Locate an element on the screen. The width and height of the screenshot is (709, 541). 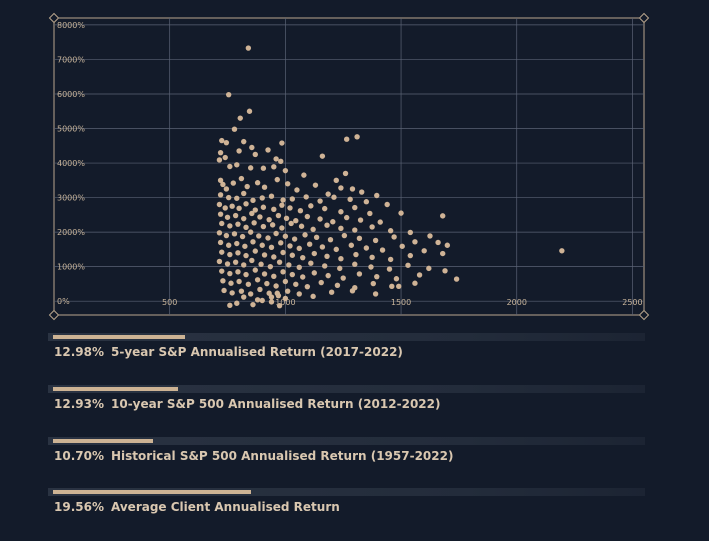
stat-value: 12.98% is located at coordinates (79, 352).